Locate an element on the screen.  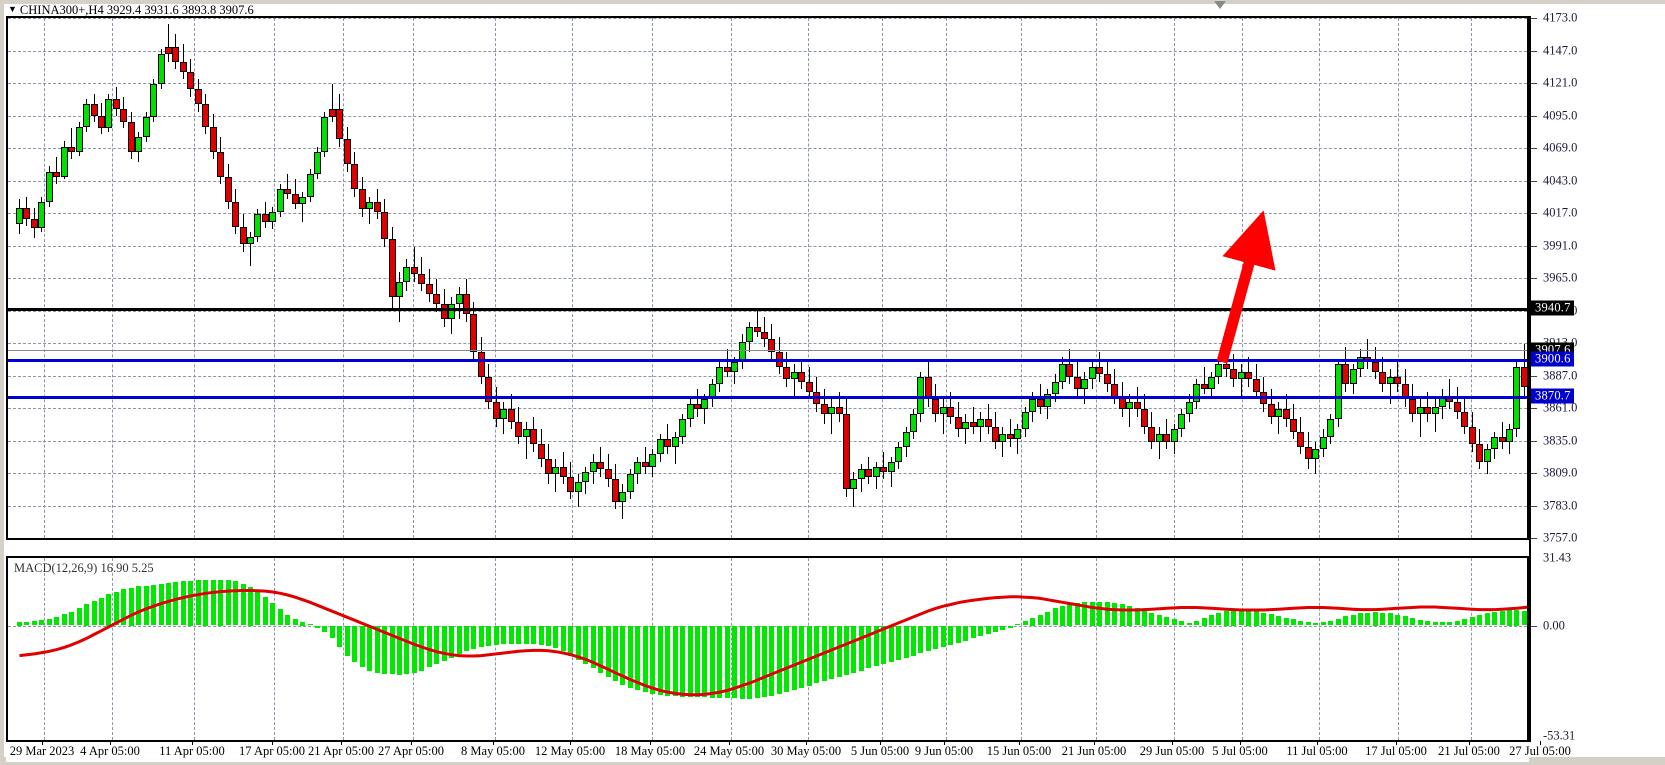
support-level-1: 3900.6 is located at coordinates (1552, 358).